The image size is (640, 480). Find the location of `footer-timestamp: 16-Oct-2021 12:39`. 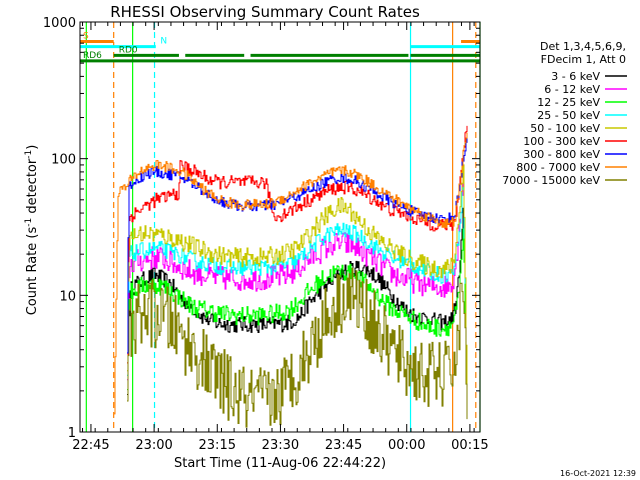

footer-timestamp: 16-Oct-2021 12:39 is located at coordinates (598, 473).